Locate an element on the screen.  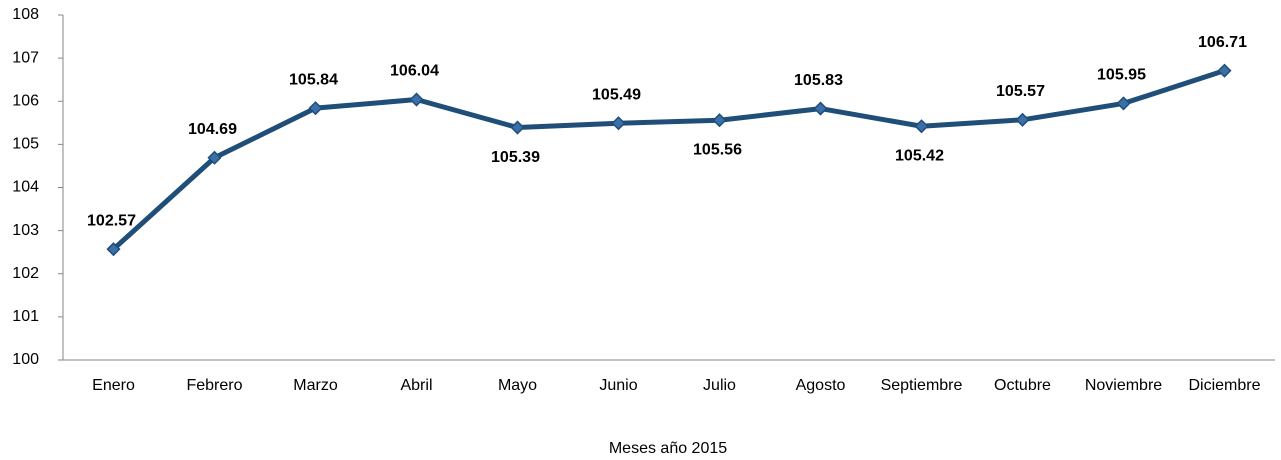
x-tick-label: Diciembre is located at coordinates (1224, 385).